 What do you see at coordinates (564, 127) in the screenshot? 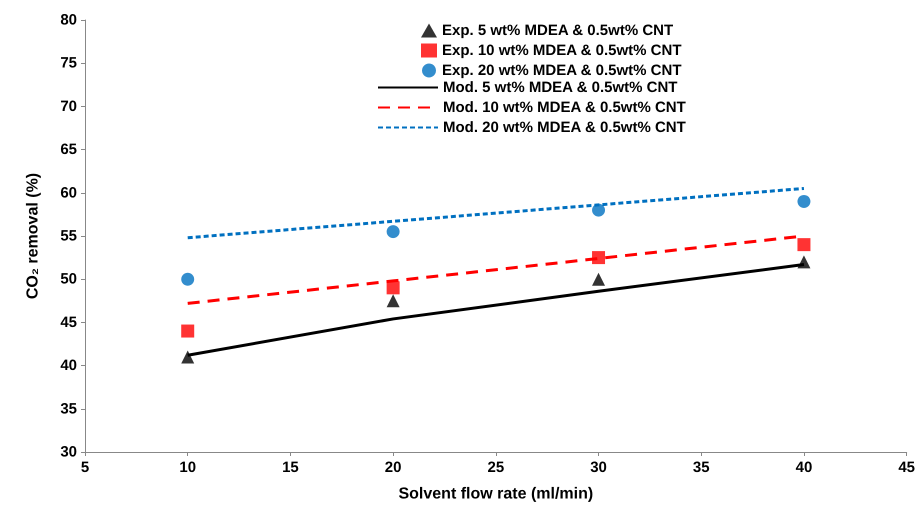
I see `legend-label: Mod. 20 wt% MDEA & 0.5wt% CNT` at bounding box center [564, 127].